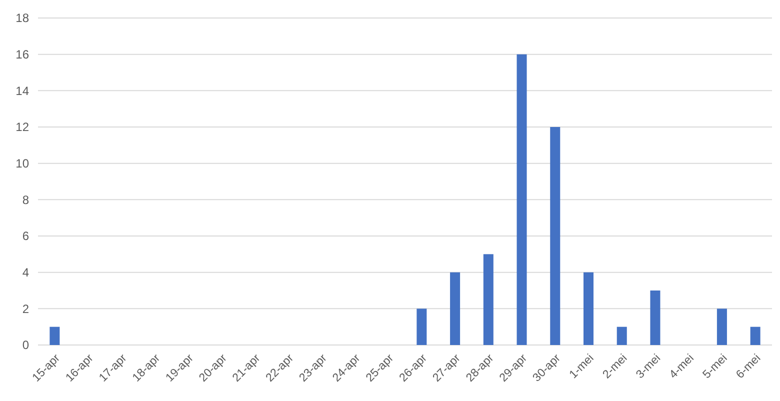  Describe the element at coordinates (23, 18) in the screenshot. I see `y-tick-label: 18` at that location.